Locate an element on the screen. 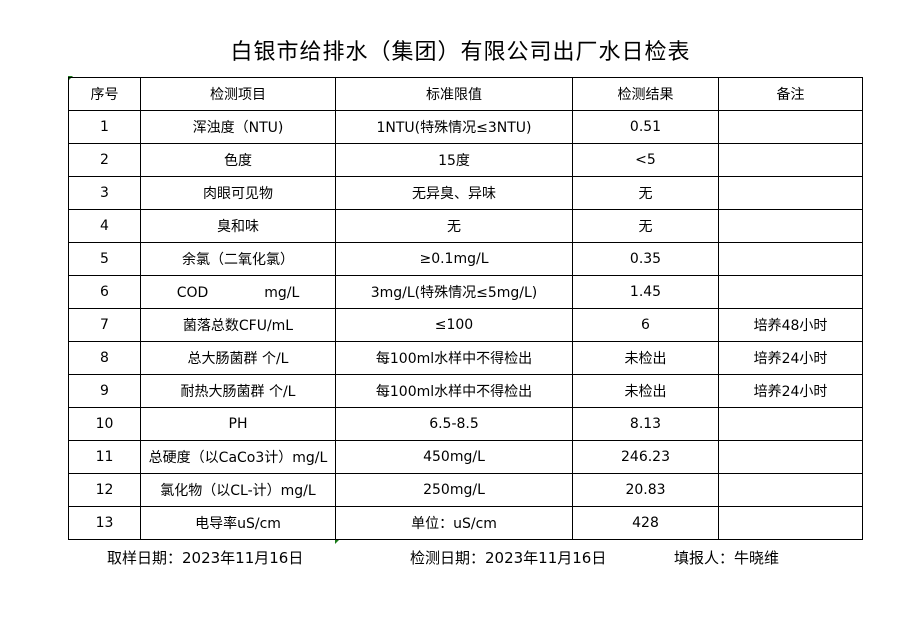 The image size is (921, 632). cell-index: 8 is located at coordinates (104, 358).